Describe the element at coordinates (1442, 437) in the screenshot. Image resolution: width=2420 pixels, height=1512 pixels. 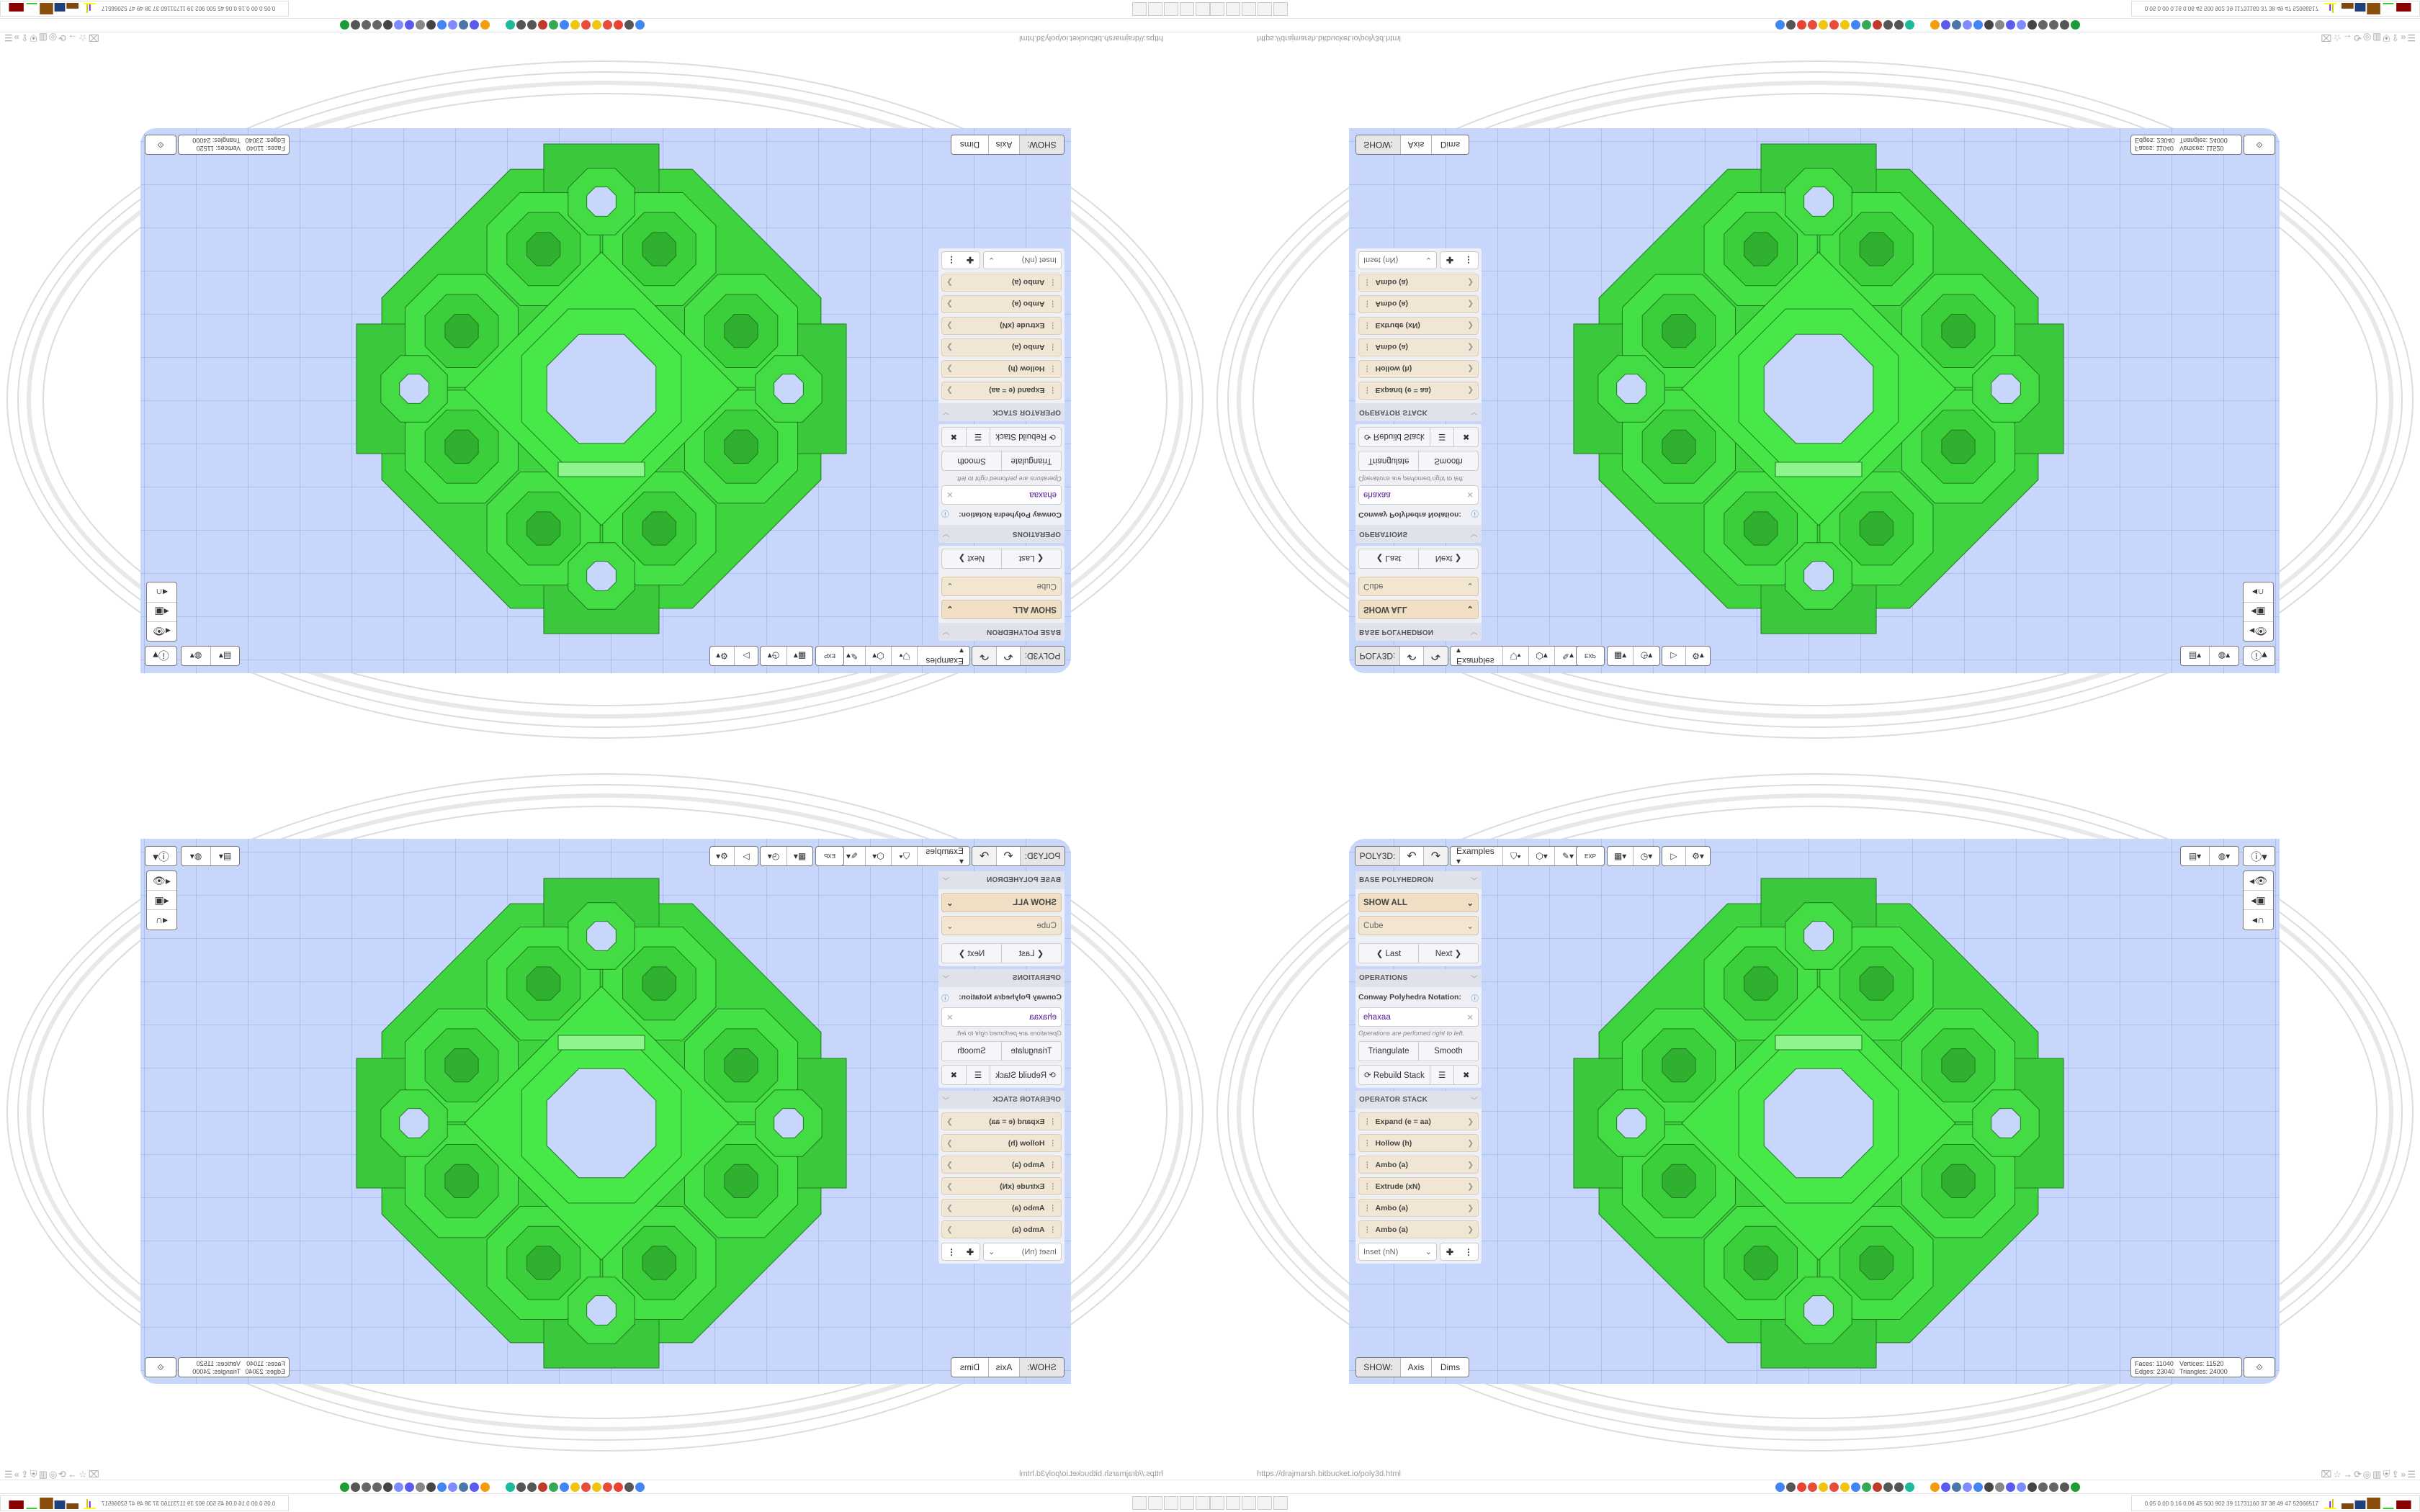
I see `list-icon: ☰` at that location.